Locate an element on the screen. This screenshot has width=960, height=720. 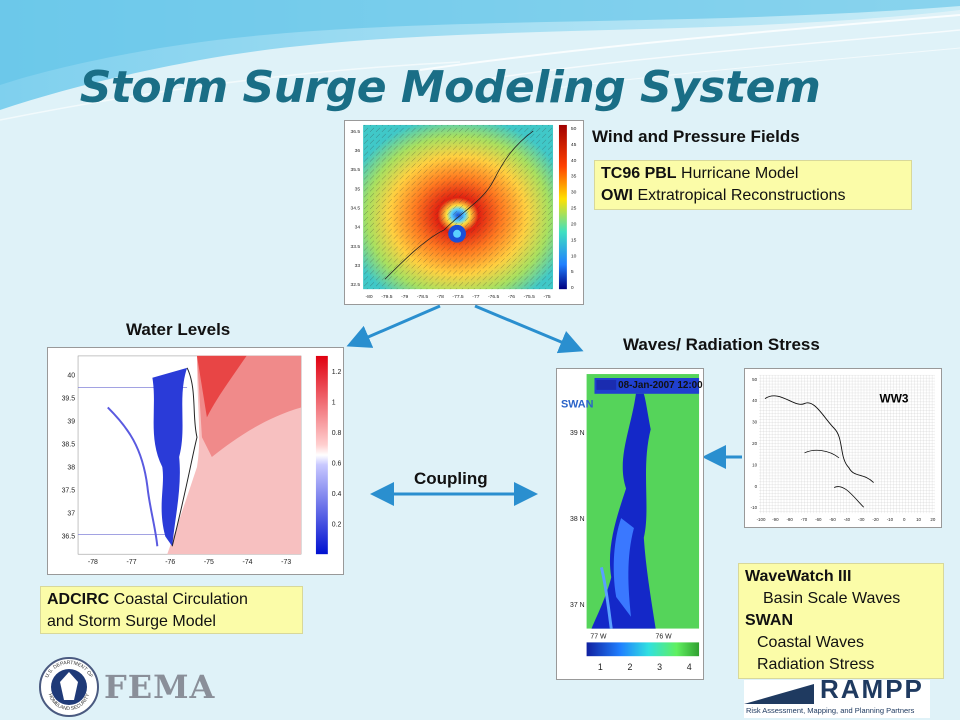
rampp-text: RAMPP is located at coordinates (872, 689).